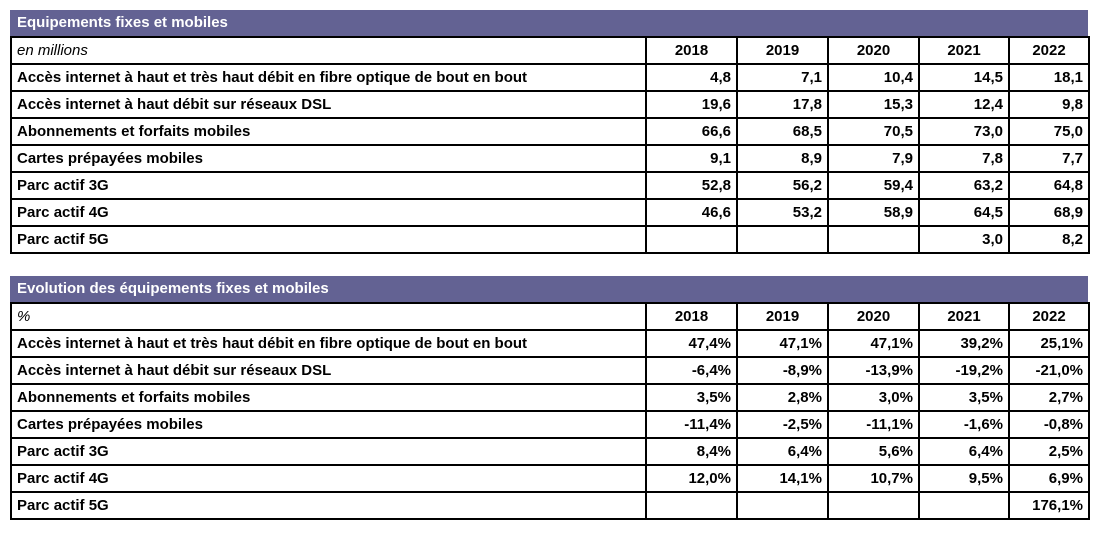 This screenshot has height=542, width=1101. I want to click on value-cell: 53,2, so click(782, 212).